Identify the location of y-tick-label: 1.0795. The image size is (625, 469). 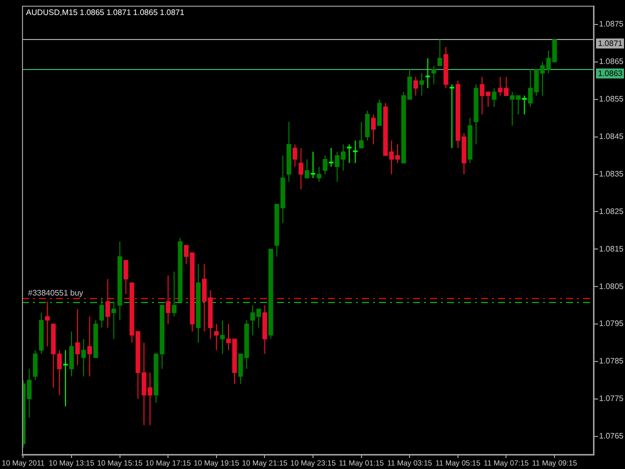
(611, 323).